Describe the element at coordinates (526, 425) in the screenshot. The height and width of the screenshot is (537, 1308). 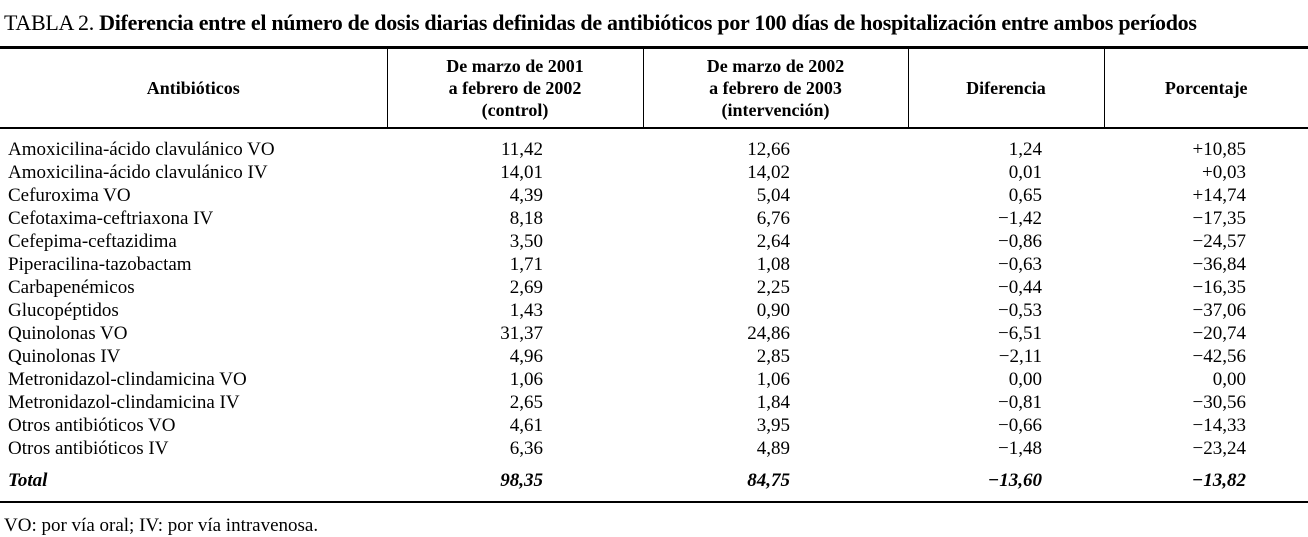
I see `cell-control-value: 4,61` at that location.